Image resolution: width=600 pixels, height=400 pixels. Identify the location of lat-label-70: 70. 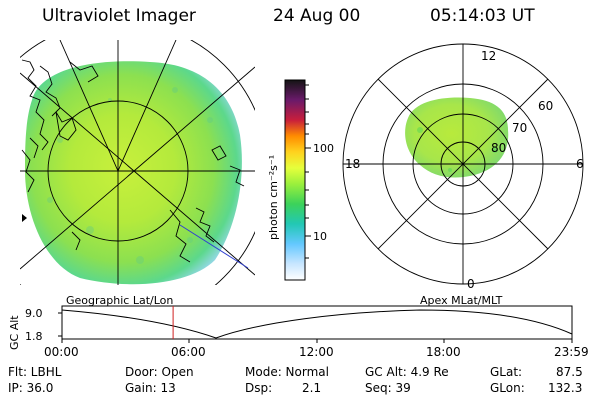
(519, 128).